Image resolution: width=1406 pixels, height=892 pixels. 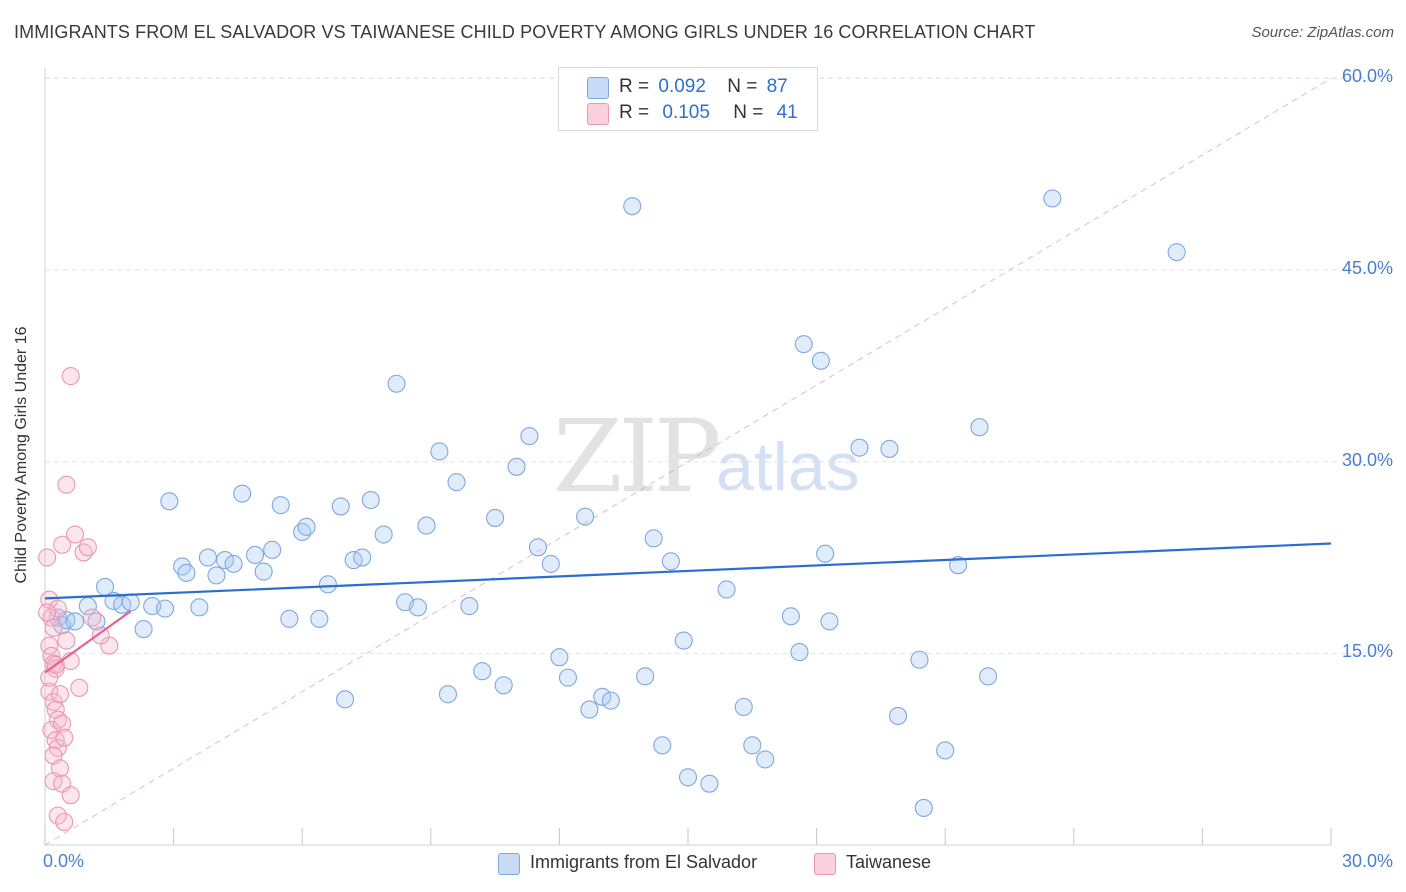 What do you see at coordinates (78, 599) in the screenshot?
I see `taiwanese-points` at bounding box center [78, 599].